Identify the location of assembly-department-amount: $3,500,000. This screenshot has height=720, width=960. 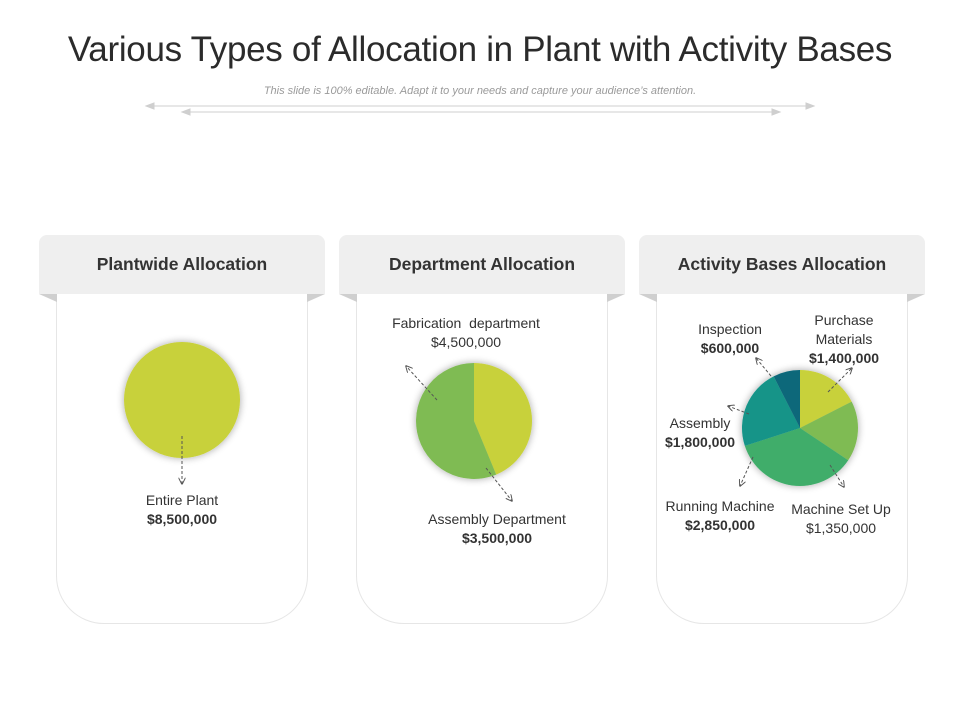
(497, 538).